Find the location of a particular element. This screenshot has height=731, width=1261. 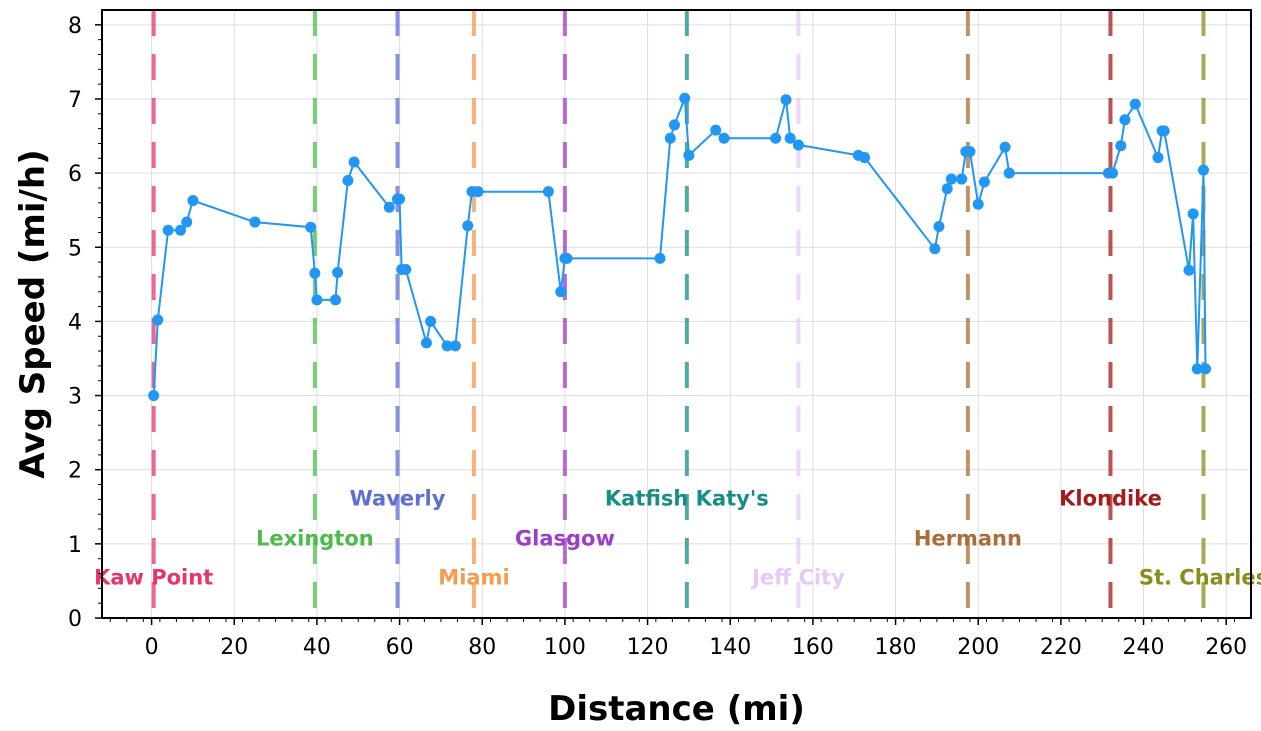

y-tick-label: 7 is located at coordinates (75, 100).